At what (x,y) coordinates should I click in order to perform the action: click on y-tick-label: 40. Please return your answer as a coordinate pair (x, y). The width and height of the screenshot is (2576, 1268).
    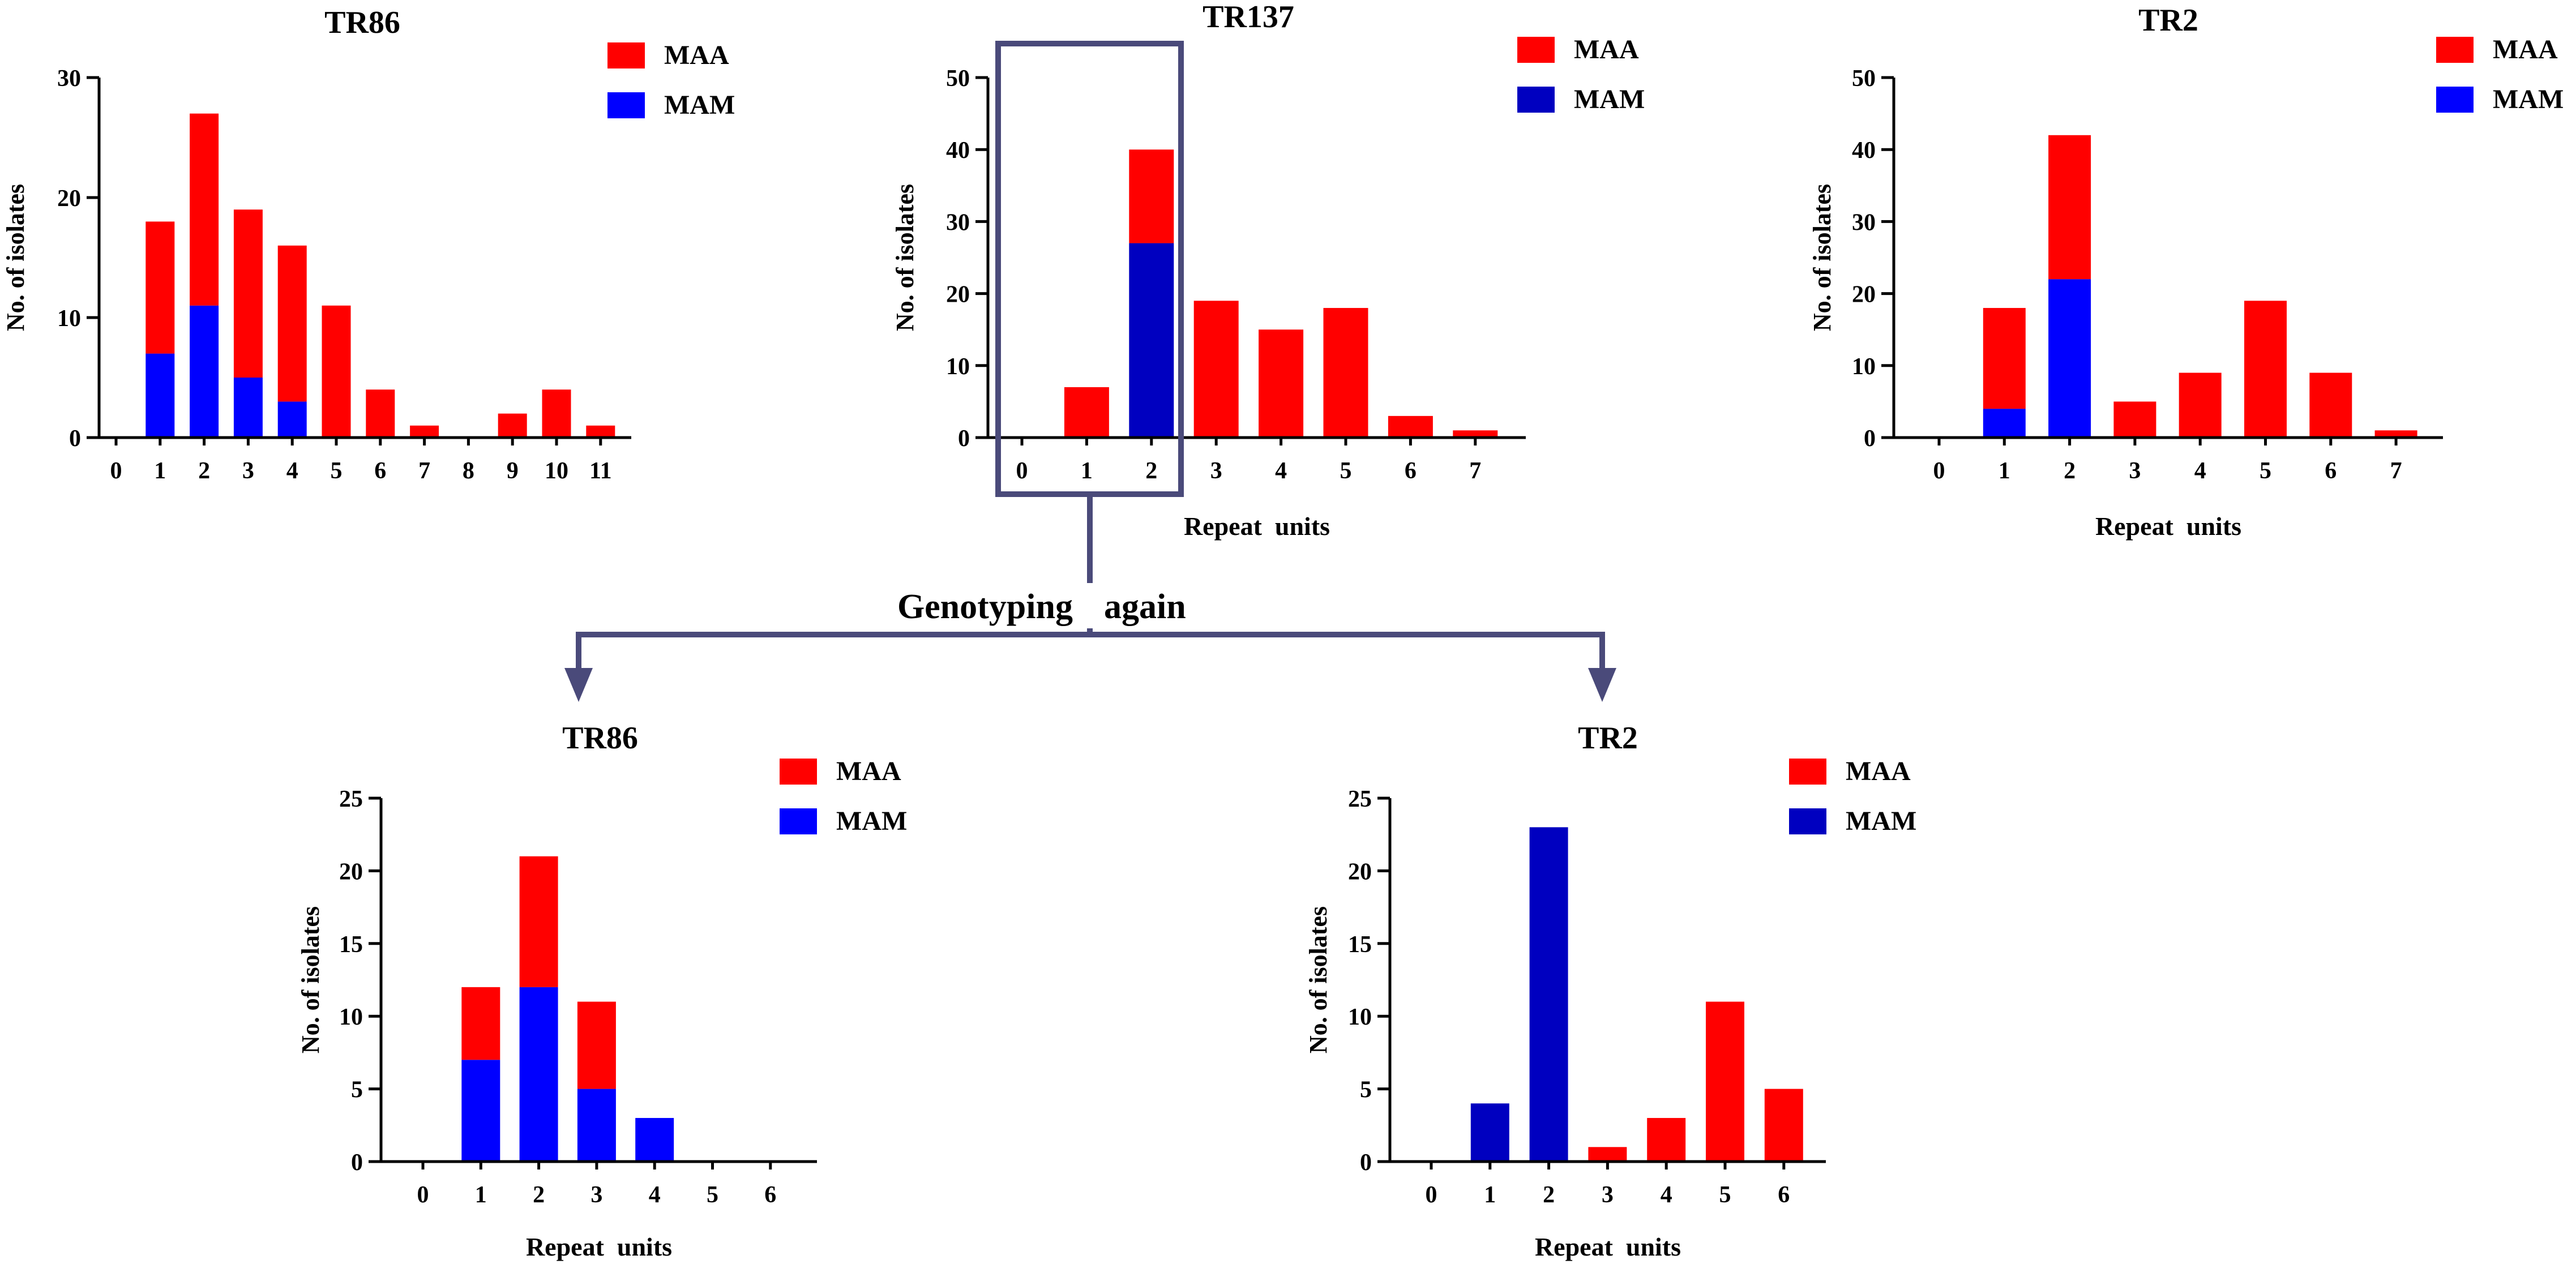
    Looking at the image, I should click on (1864, 151).